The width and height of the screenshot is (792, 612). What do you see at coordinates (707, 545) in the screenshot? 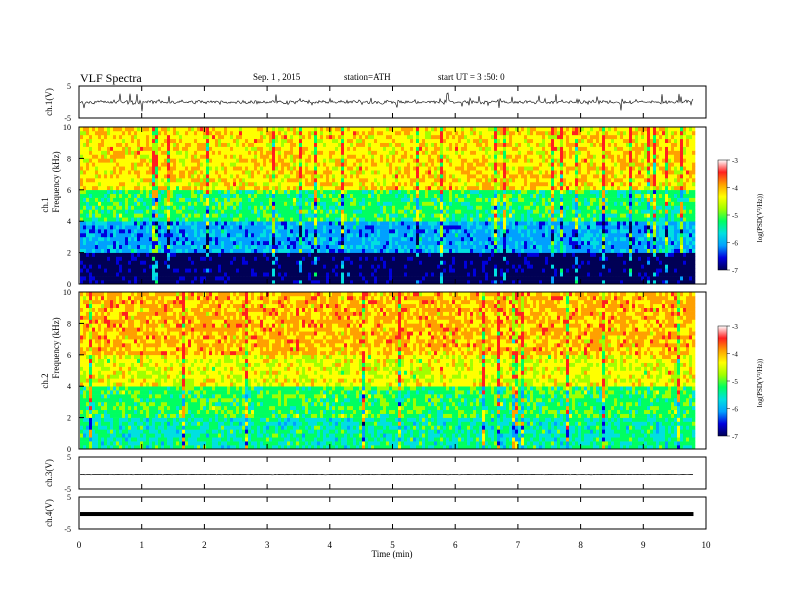
I see `x-tick-label: 10` at bounding box center [707, 545].